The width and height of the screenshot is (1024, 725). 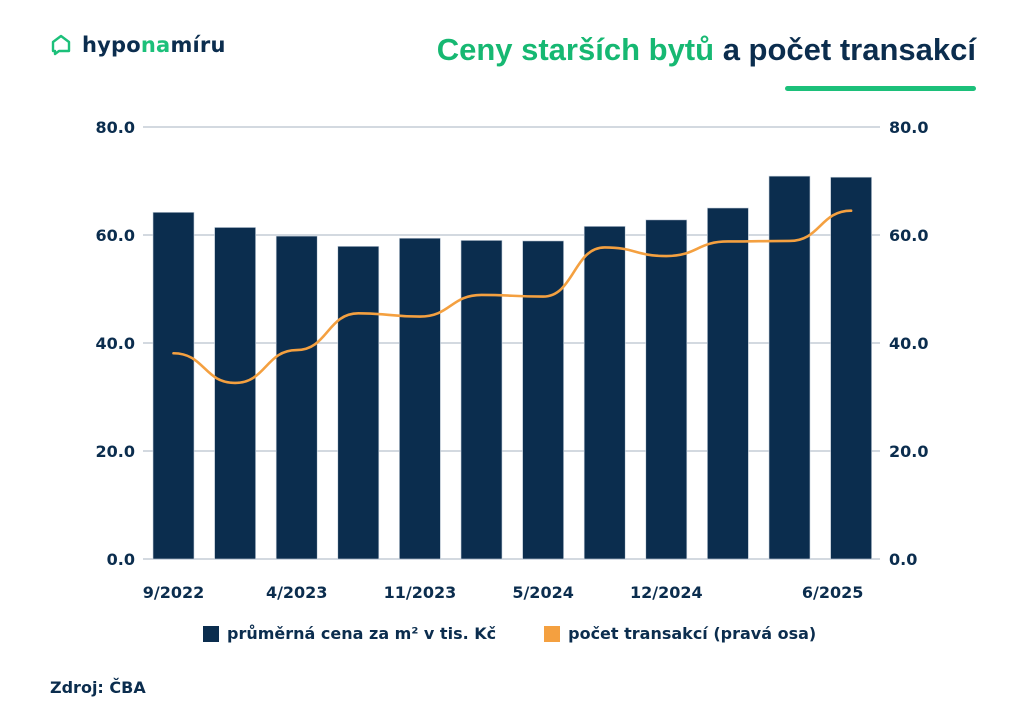 I want to click on chart-title: Ceny starších bytů a počet transakcí, so click(x=706, y=50).